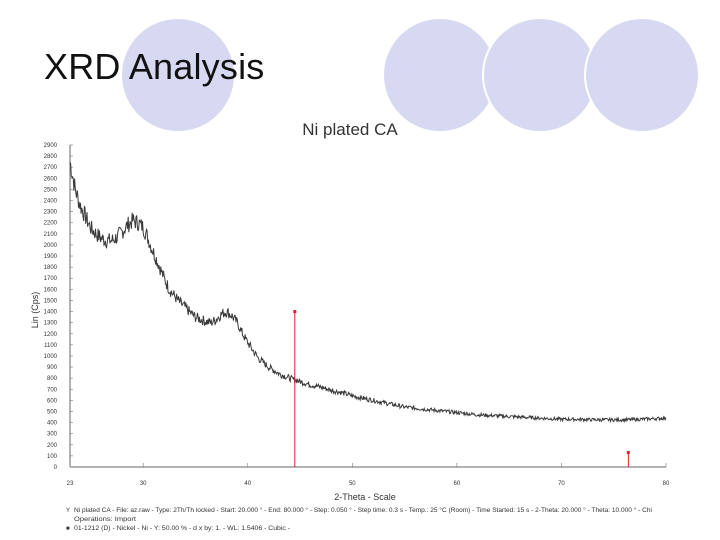  Describe the element at coordinates (561, 484) in the screenshot. I see `x-tick-label: 70` at that location.